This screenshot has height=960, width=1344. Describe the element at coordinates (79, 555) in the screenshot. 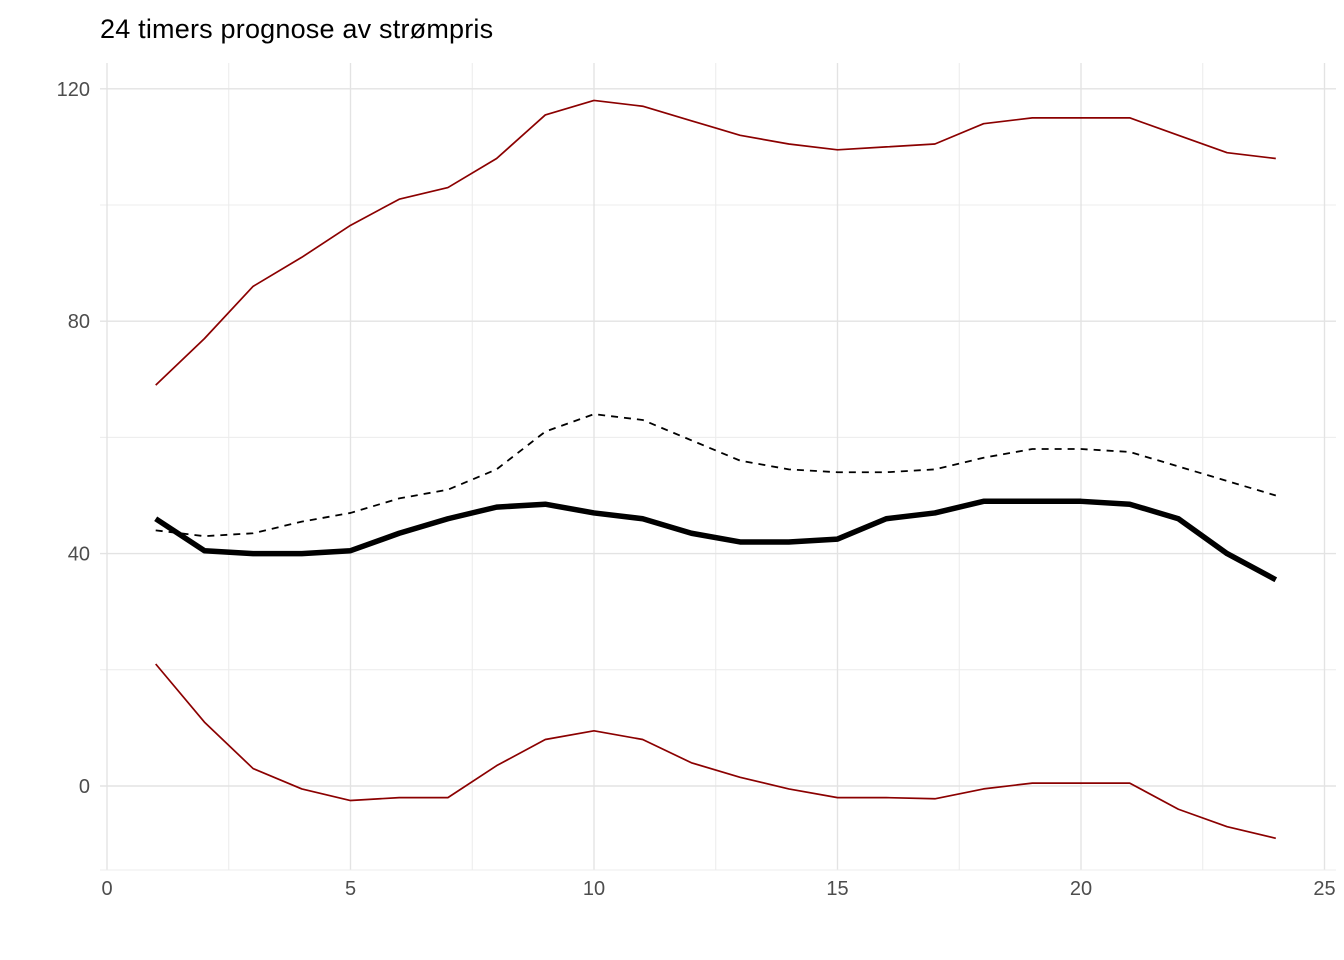

I see `y-axis-tick-label: 40` at that location.